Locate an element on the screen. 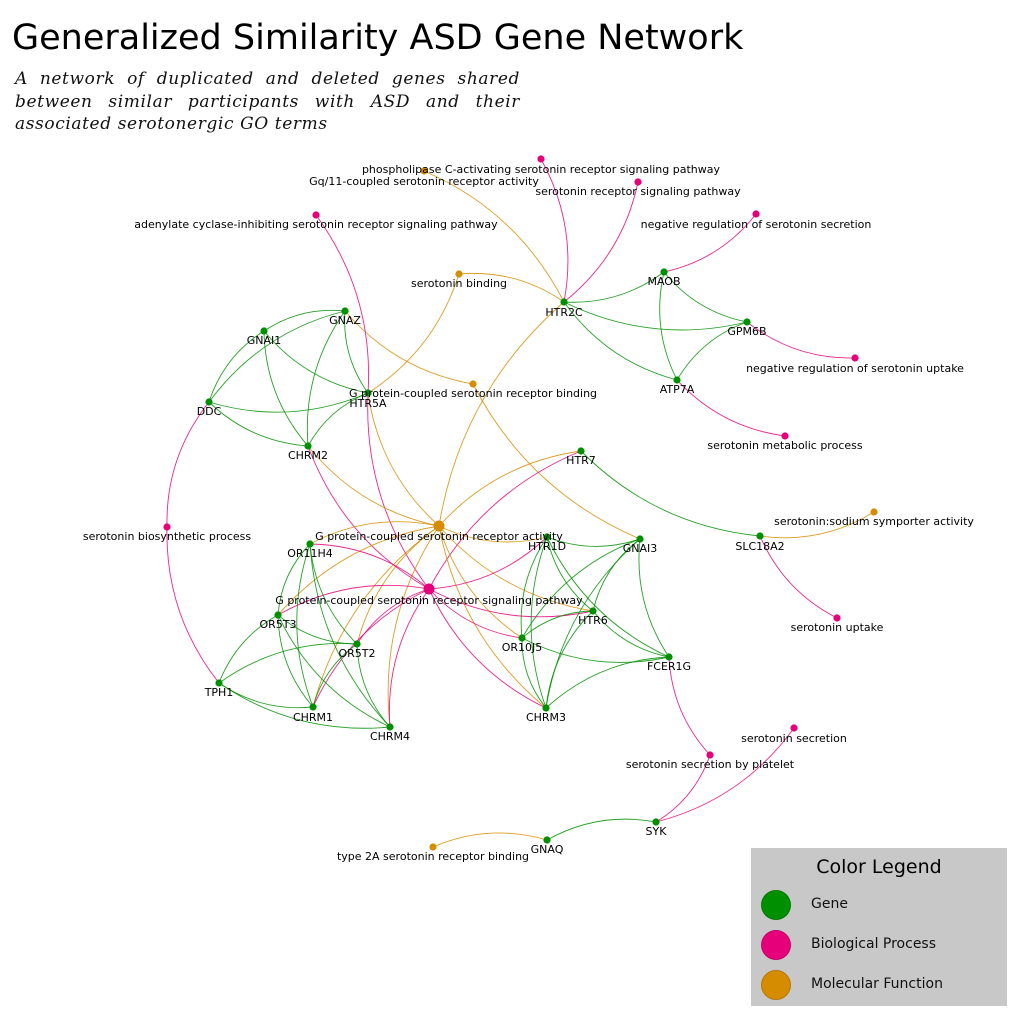  edge-fcer1g-chrm3 is located at coordinates (607, 682).